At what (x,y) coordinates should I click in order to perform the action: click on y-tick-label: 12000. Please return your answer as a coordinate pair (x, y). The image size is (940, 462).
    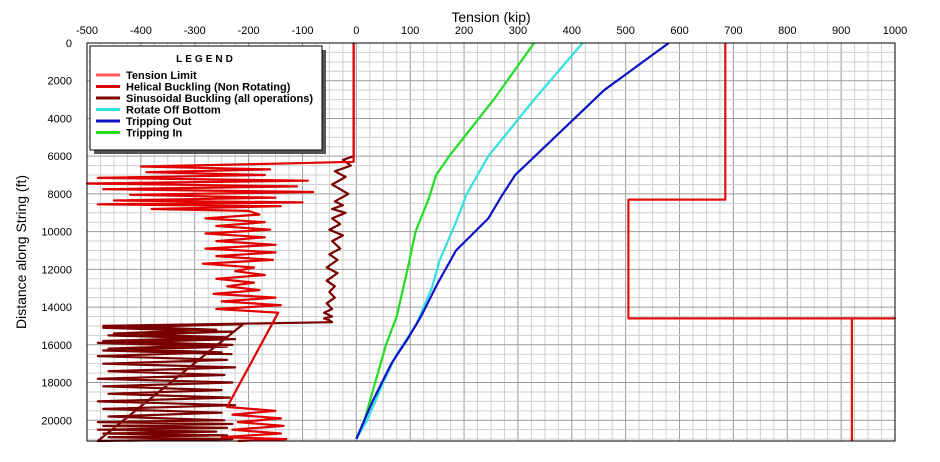
    Looking at the image, I should click on (56, 270).